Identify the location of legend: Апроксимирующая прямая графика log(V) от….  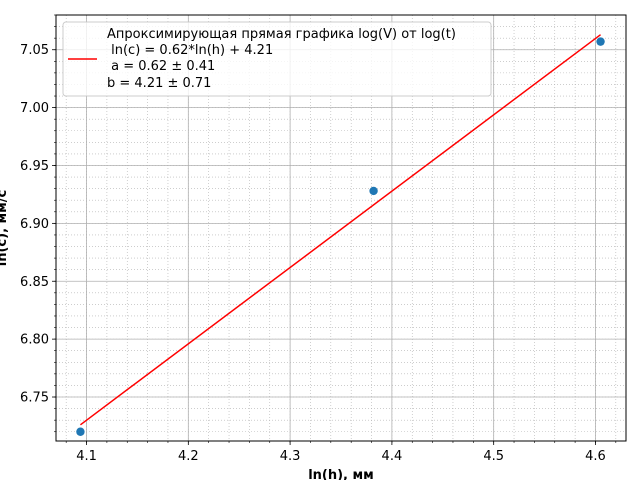
(277, 59).